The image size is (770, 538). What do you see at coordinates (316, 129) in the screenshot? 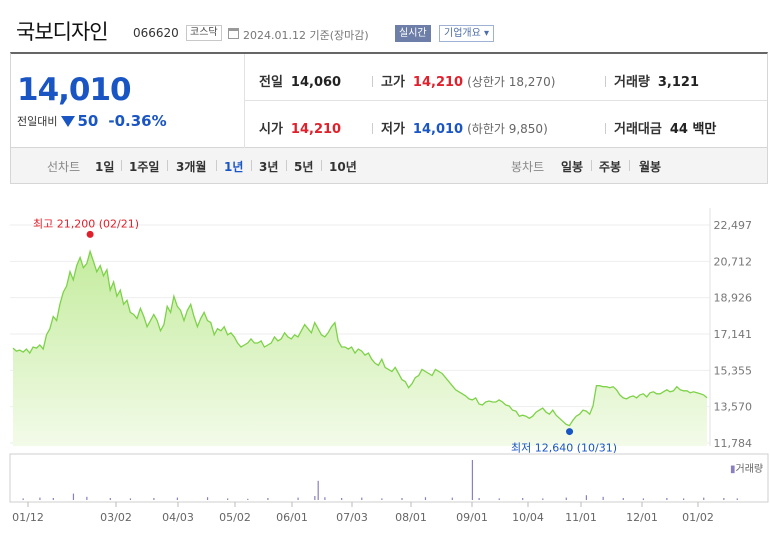
I see `open-value: 14,210` at bounding box center [316, 129].